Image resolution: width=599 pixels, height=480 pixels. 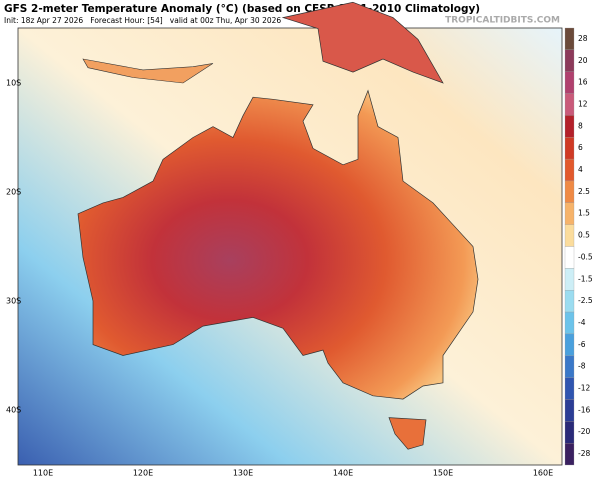 I want to click on lon-label: 160E, so click(x=543, y=473).